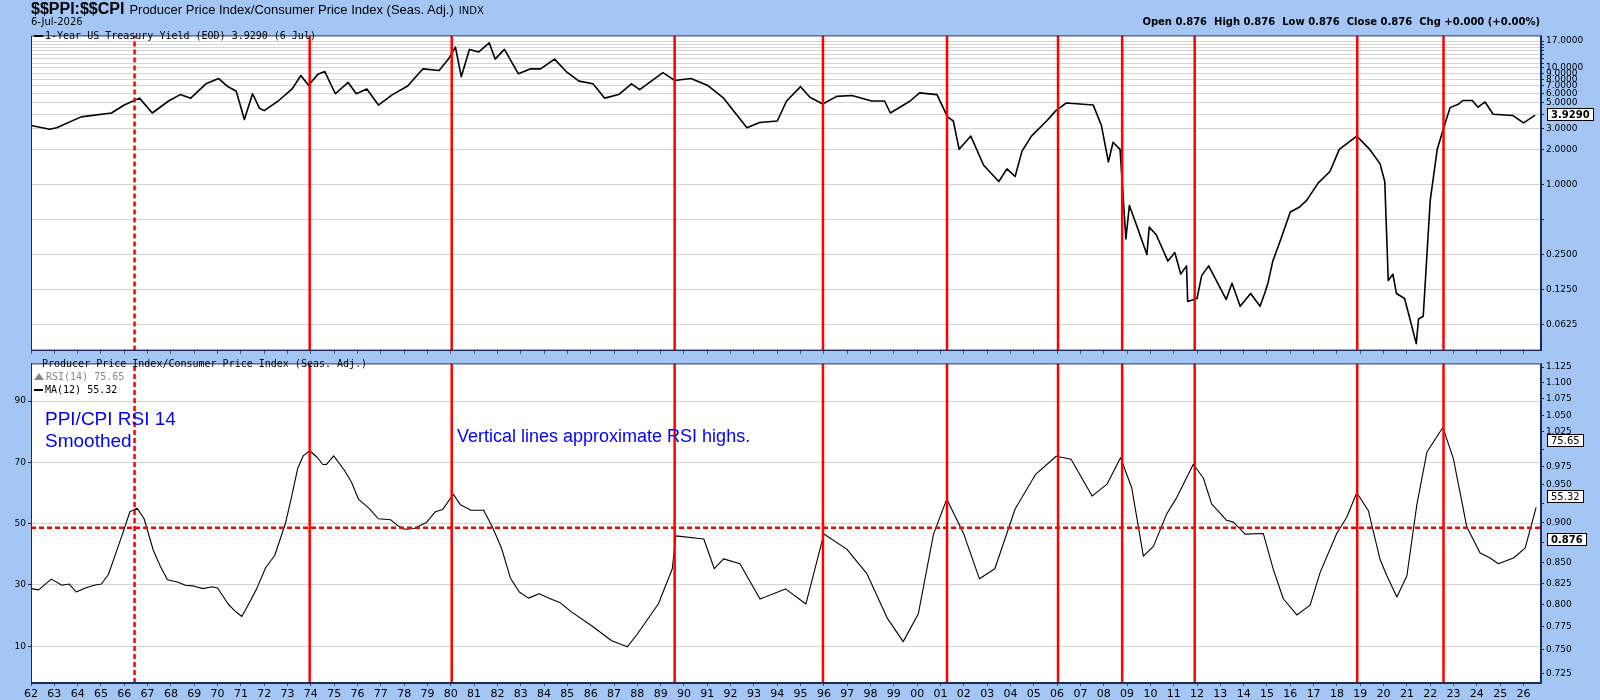 The height and width of the screenshot is (700, 1600). Describe the element at coordinates (471, 10) in the screenshot. I see `text: INDX` at that location.